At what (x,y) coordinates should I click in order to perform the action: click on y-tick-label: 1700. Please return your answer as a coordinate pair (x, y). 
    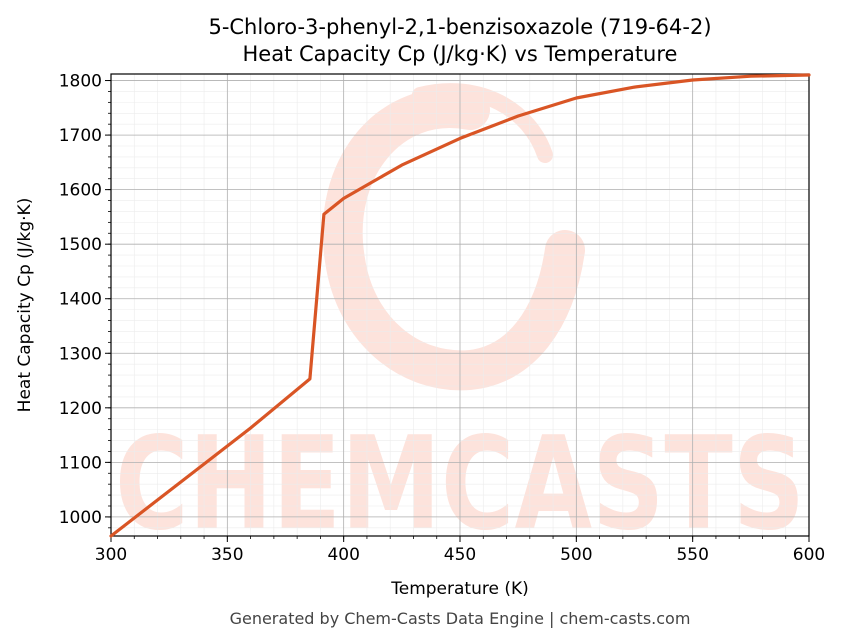
    Looking at the image, I should click on (80, 136).